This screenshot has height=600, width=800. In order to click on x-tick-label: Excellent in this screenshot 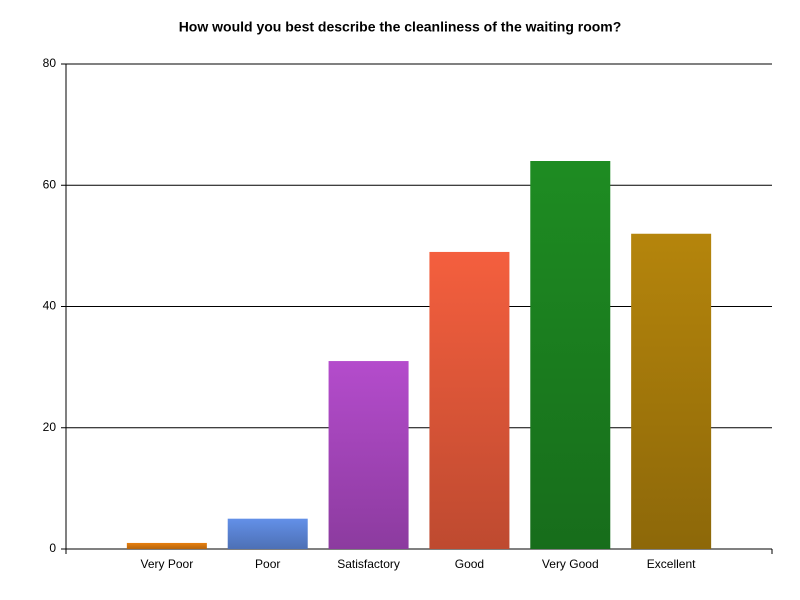, I will do `click(671, 564)`.